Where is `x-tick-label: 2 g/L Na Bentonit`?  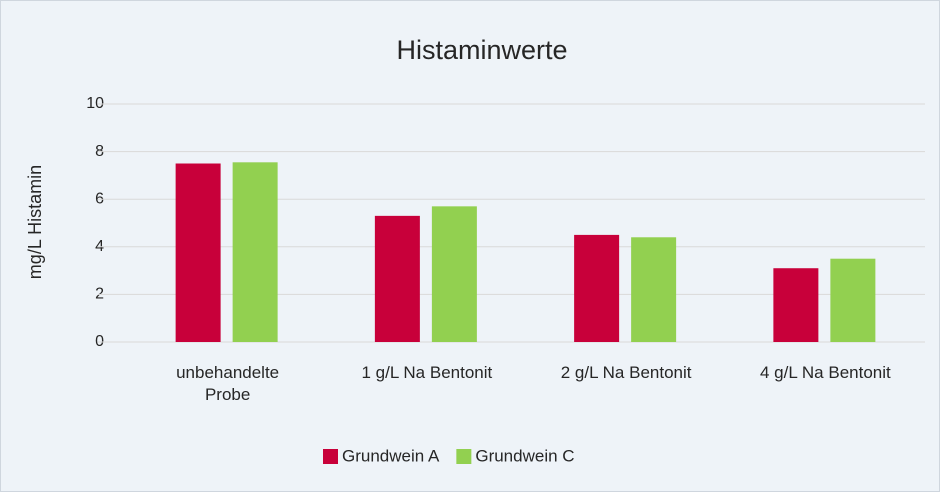
x-tick-label: 2 g/L Na Bentonit is located at coordinates (626, 372).